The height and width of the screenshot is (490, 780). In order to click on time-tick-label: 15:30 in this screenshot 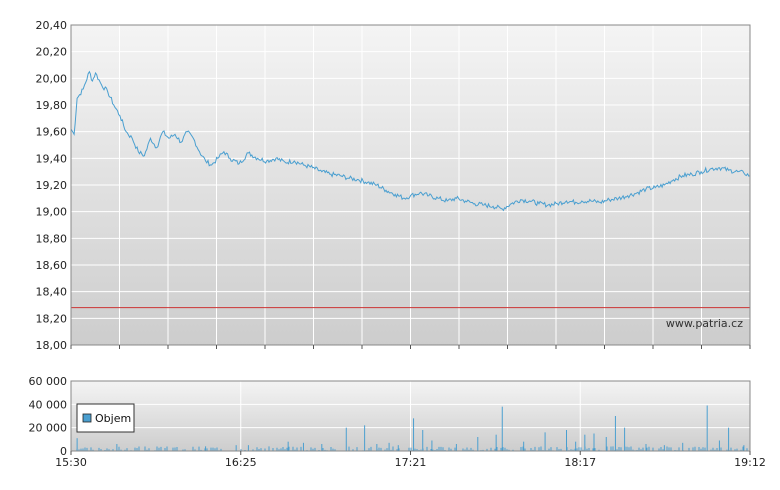, I will do `click(71, 462)`.